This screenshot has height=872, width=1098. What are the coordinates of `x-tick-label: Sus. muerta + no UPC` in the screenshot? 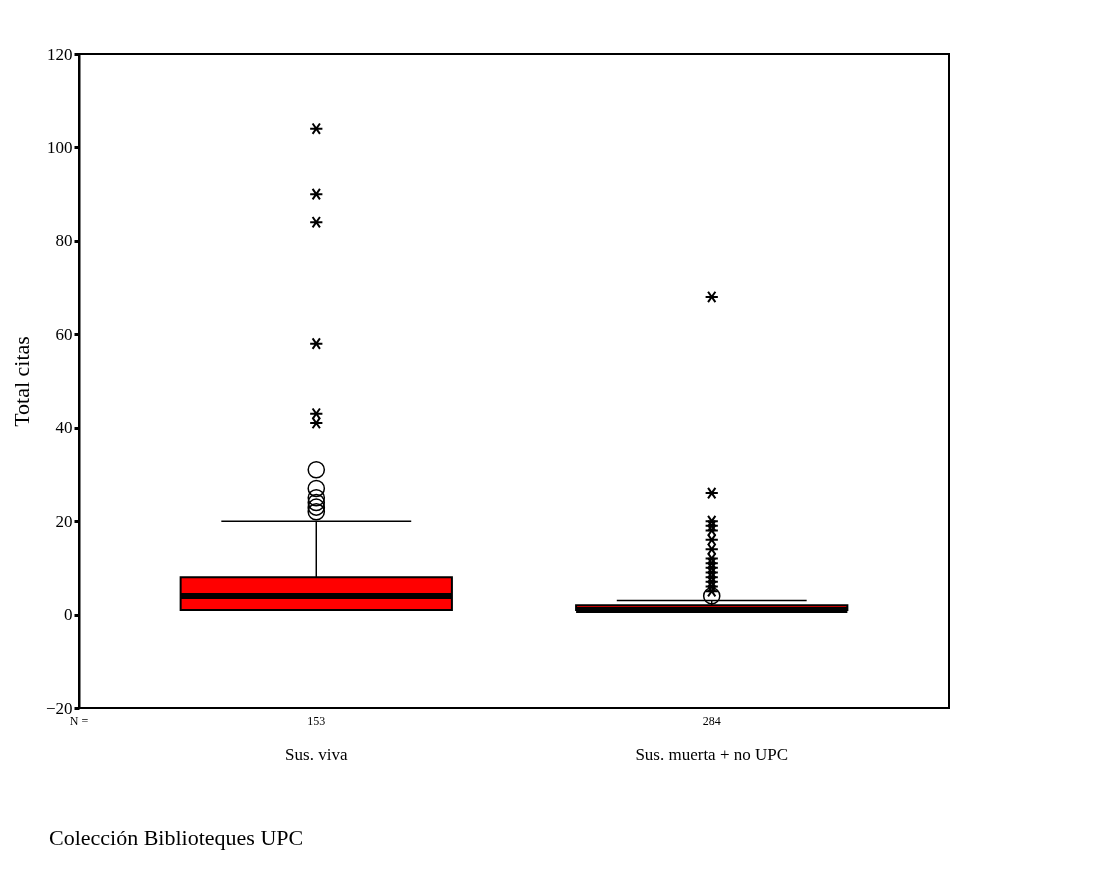 It's located at (712, 754).